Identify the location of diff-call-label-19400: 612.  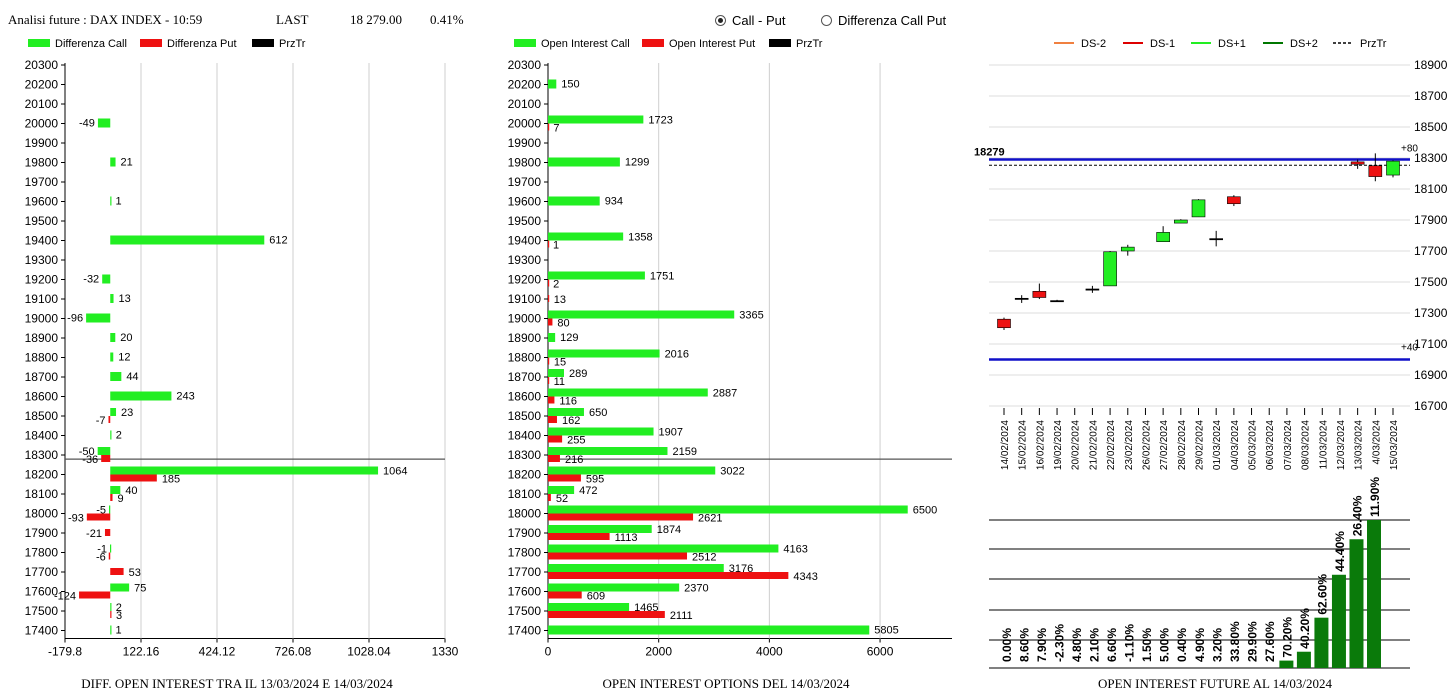
(278, 241).